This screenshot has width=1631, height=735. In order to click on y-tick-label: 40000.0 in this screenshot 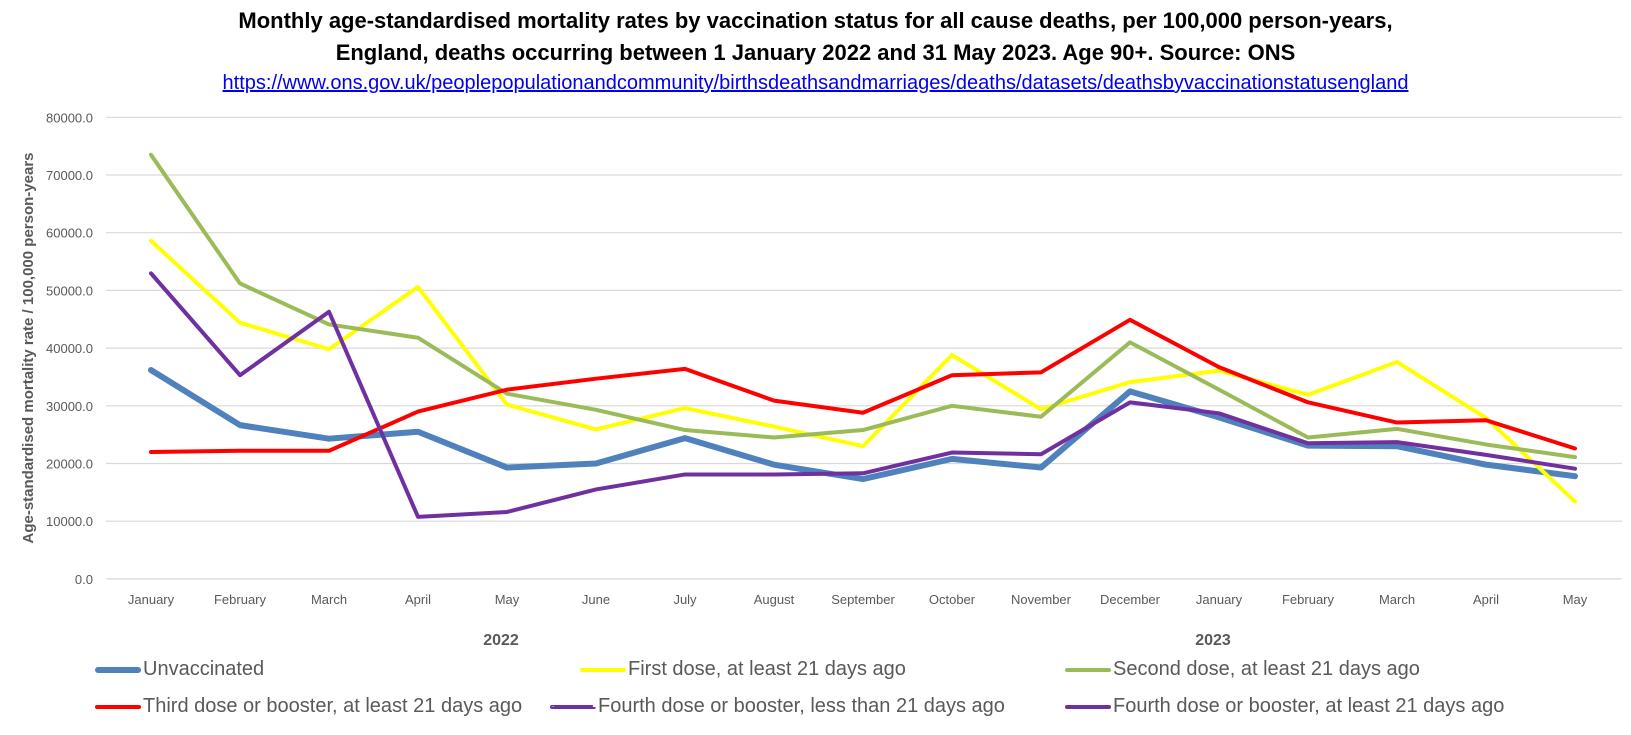, I will do `click(69, 348)`.